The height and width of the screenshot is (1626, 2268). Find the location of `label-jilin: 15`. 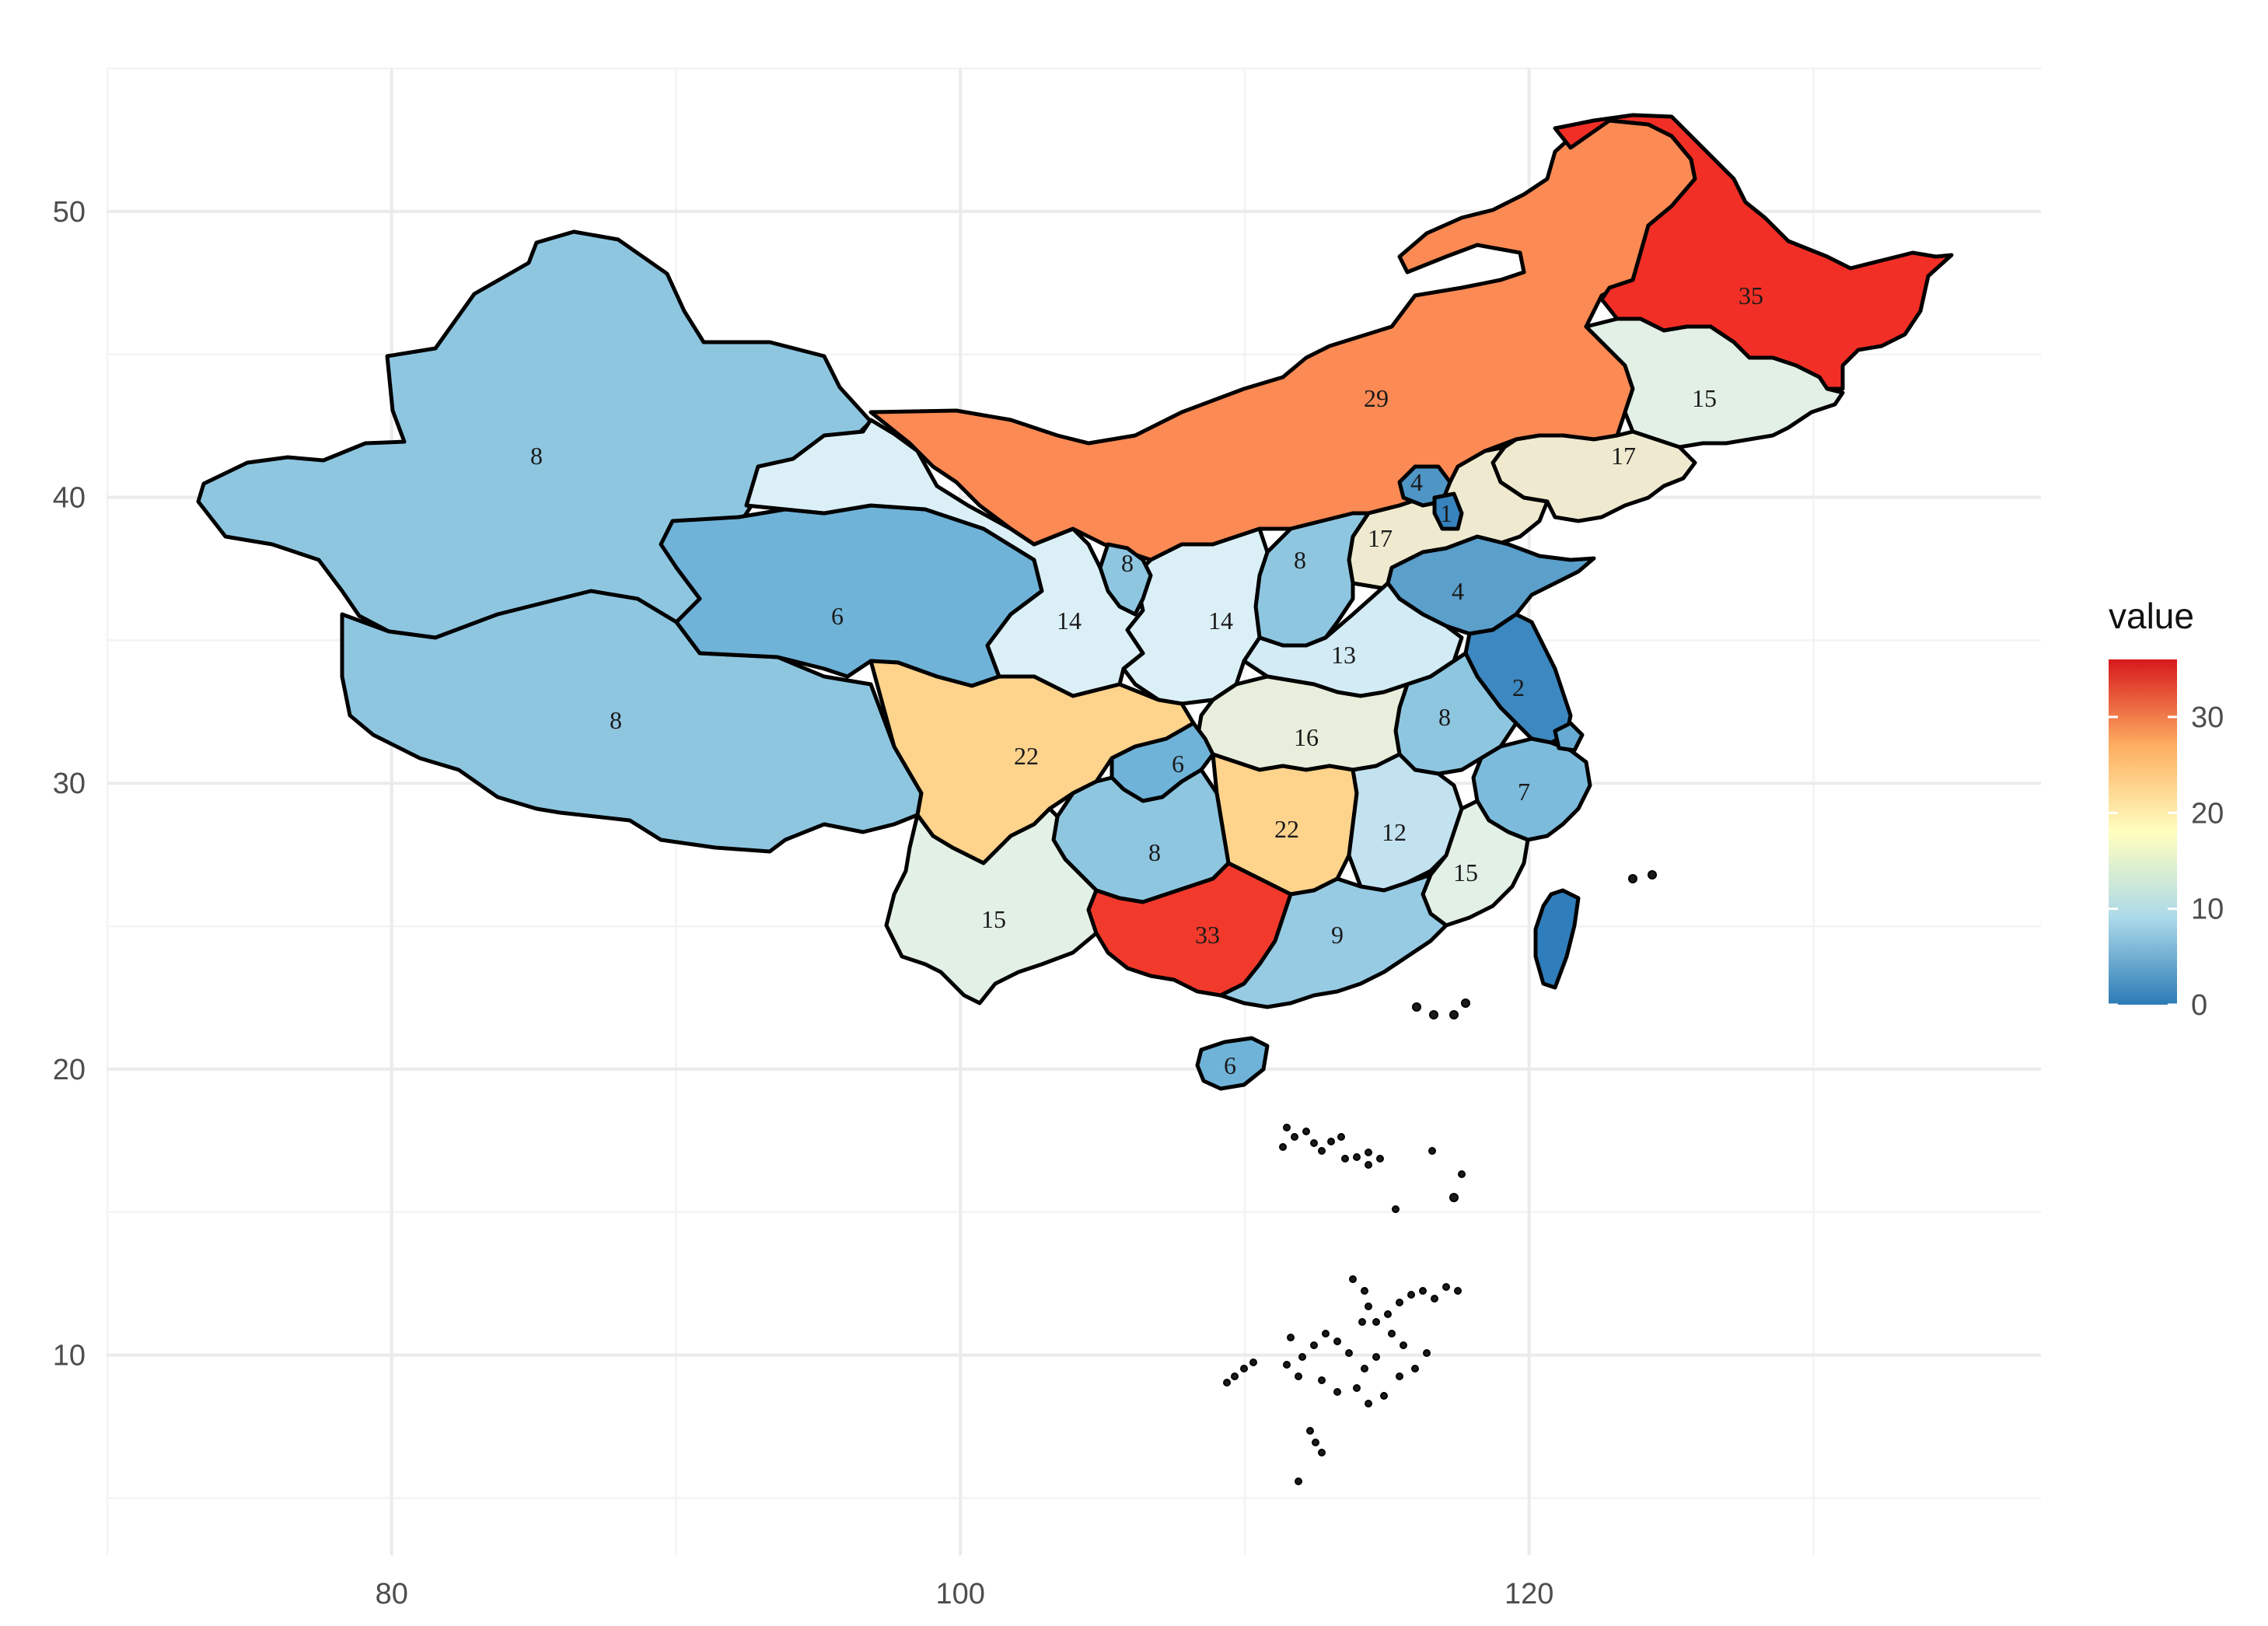

label-jilin: 15 is located at coordinates (1704, 398).